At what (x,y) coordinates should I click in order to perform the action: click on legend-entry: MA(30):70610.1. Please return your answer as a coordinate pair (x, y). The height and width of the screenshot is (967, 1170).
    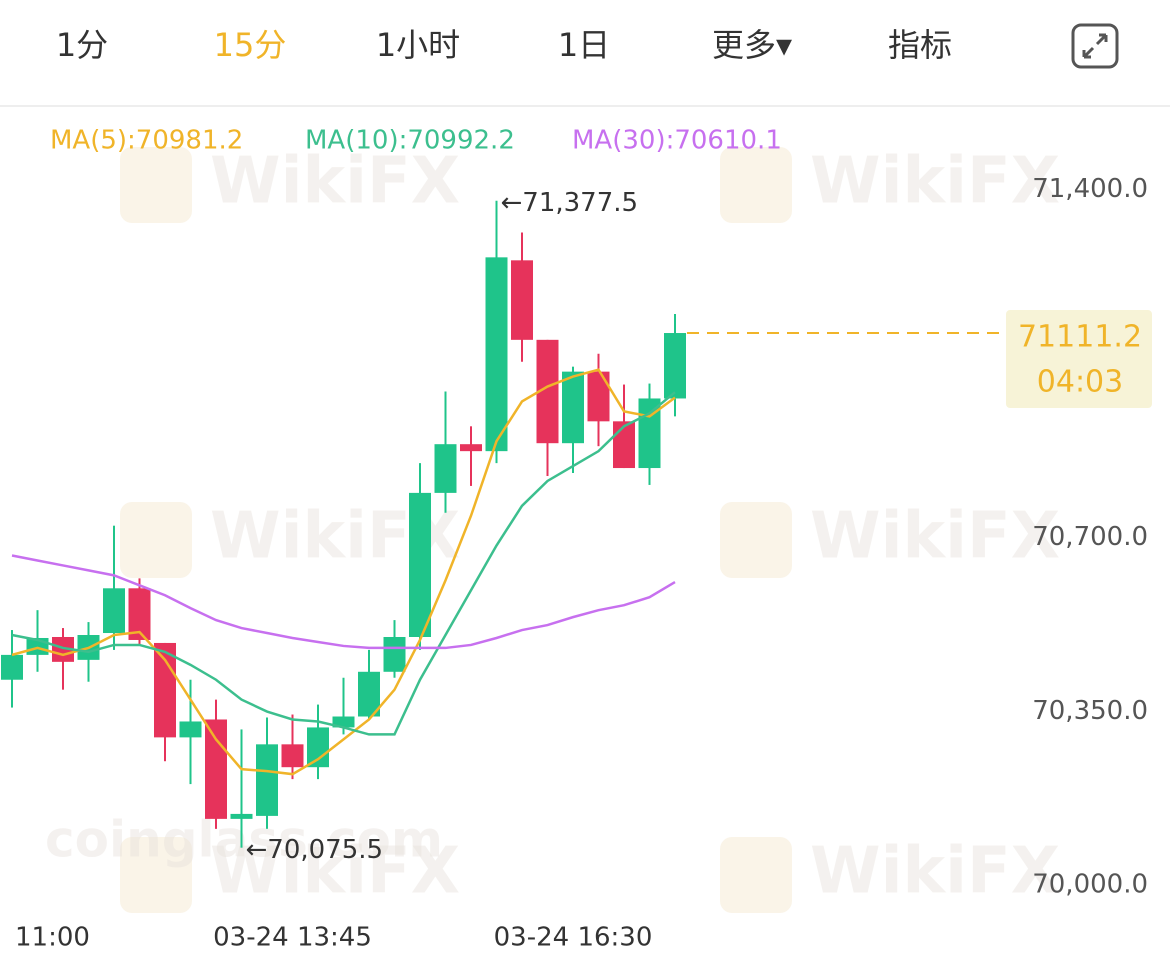
    Looking at the image, I should click on (677, 141).